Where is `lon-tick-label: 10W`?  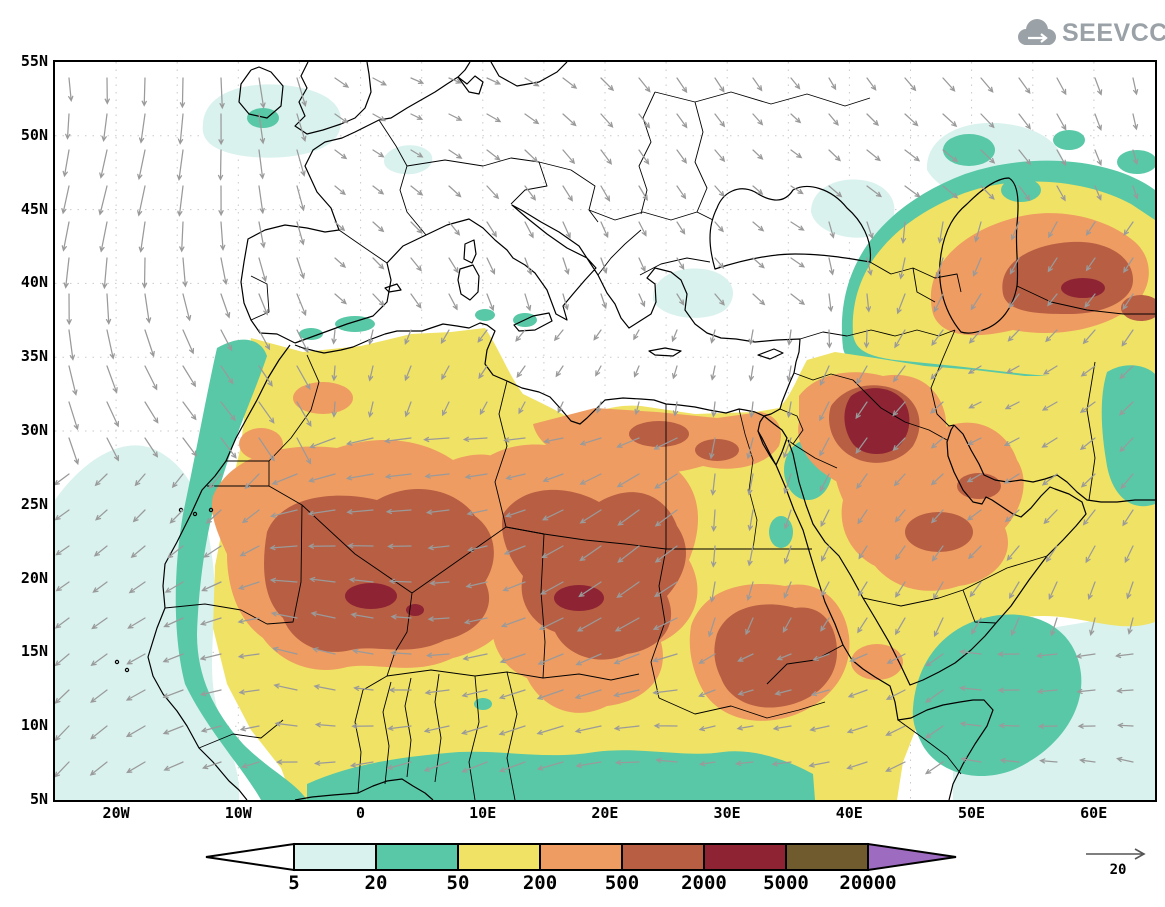
lon-tick-label: 10W is located at coordinates (238, 813).